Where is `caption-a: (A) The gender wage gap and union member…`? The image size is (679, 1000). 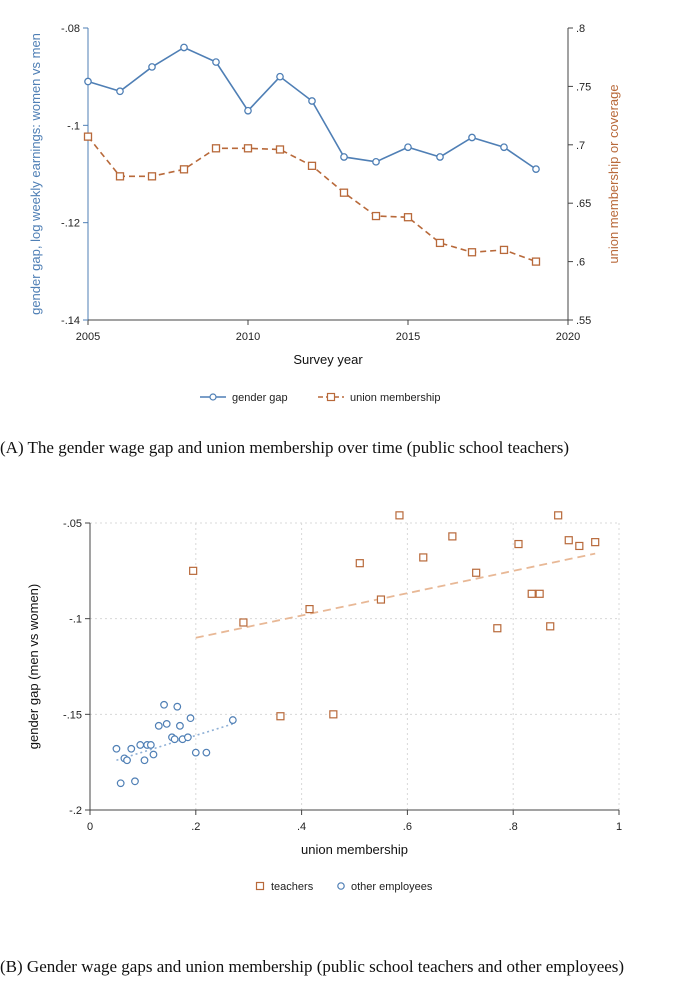
caption-a: (A) The gender wage gap and union member… is located at coordinates (284, 447).